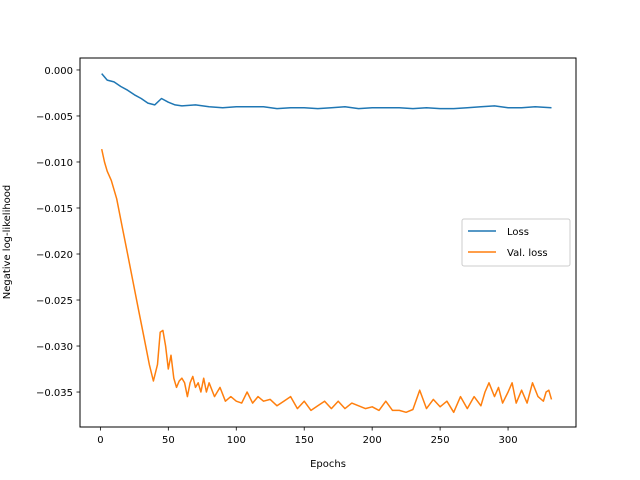 The image size is (640, 480). What do you see at coordinates (54, 347) in the screenshot?
I see `y-tick-label: −0.030` at bounding box center [54, 347].